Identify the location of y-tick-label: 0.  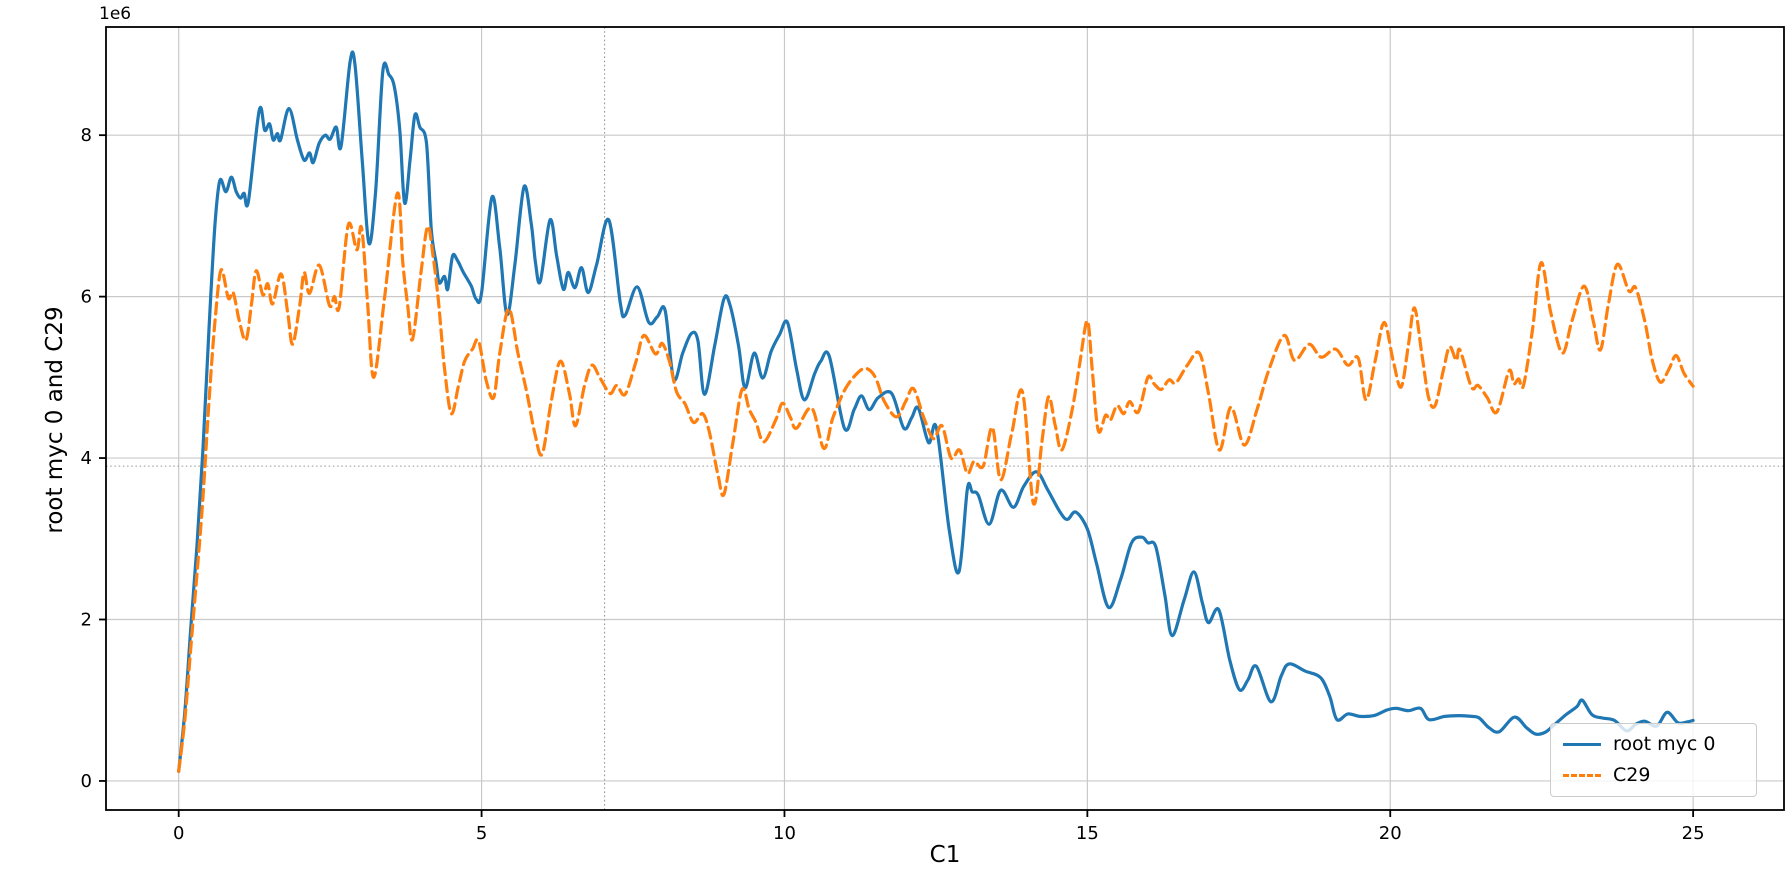
(86, 781).